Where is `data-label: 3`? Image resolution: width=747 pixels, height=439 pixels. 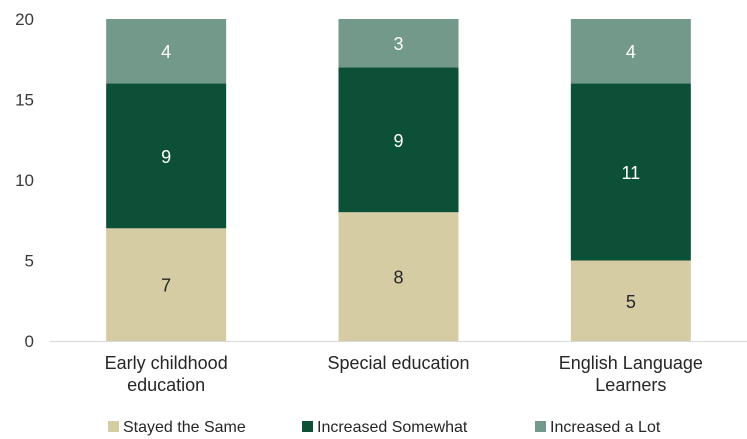 data-label: 3 is located at coordinates (398, 44).